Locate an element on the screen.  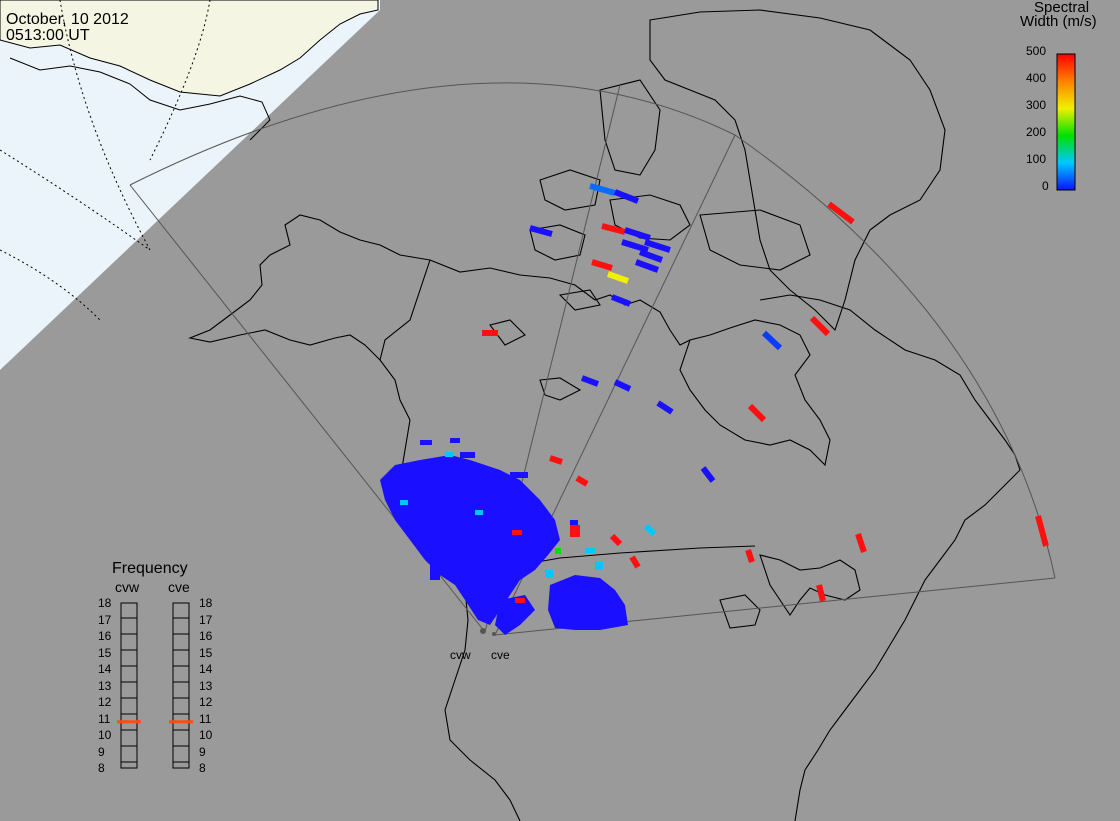
site-label-cve: cve is located at coordinates (500, 655).